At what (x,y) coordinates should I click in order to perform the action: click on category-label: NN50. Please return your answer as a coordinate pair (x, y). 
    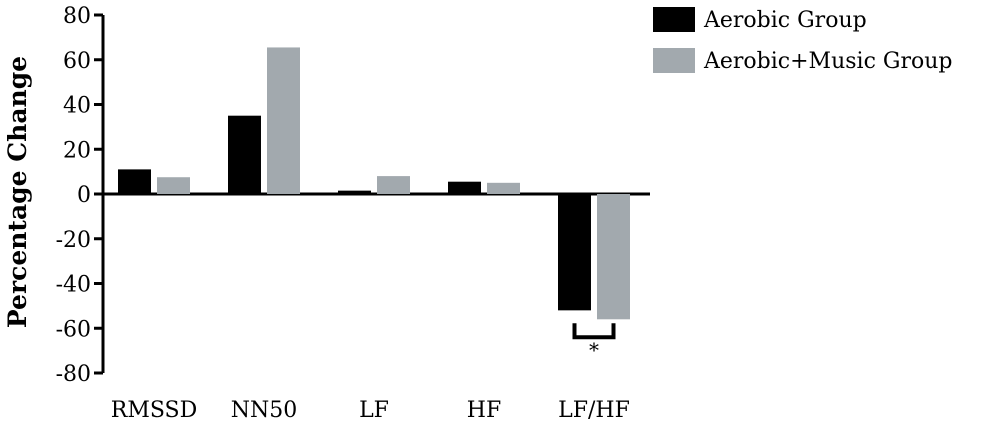
    Looking at the image, I should click on (264, 410).